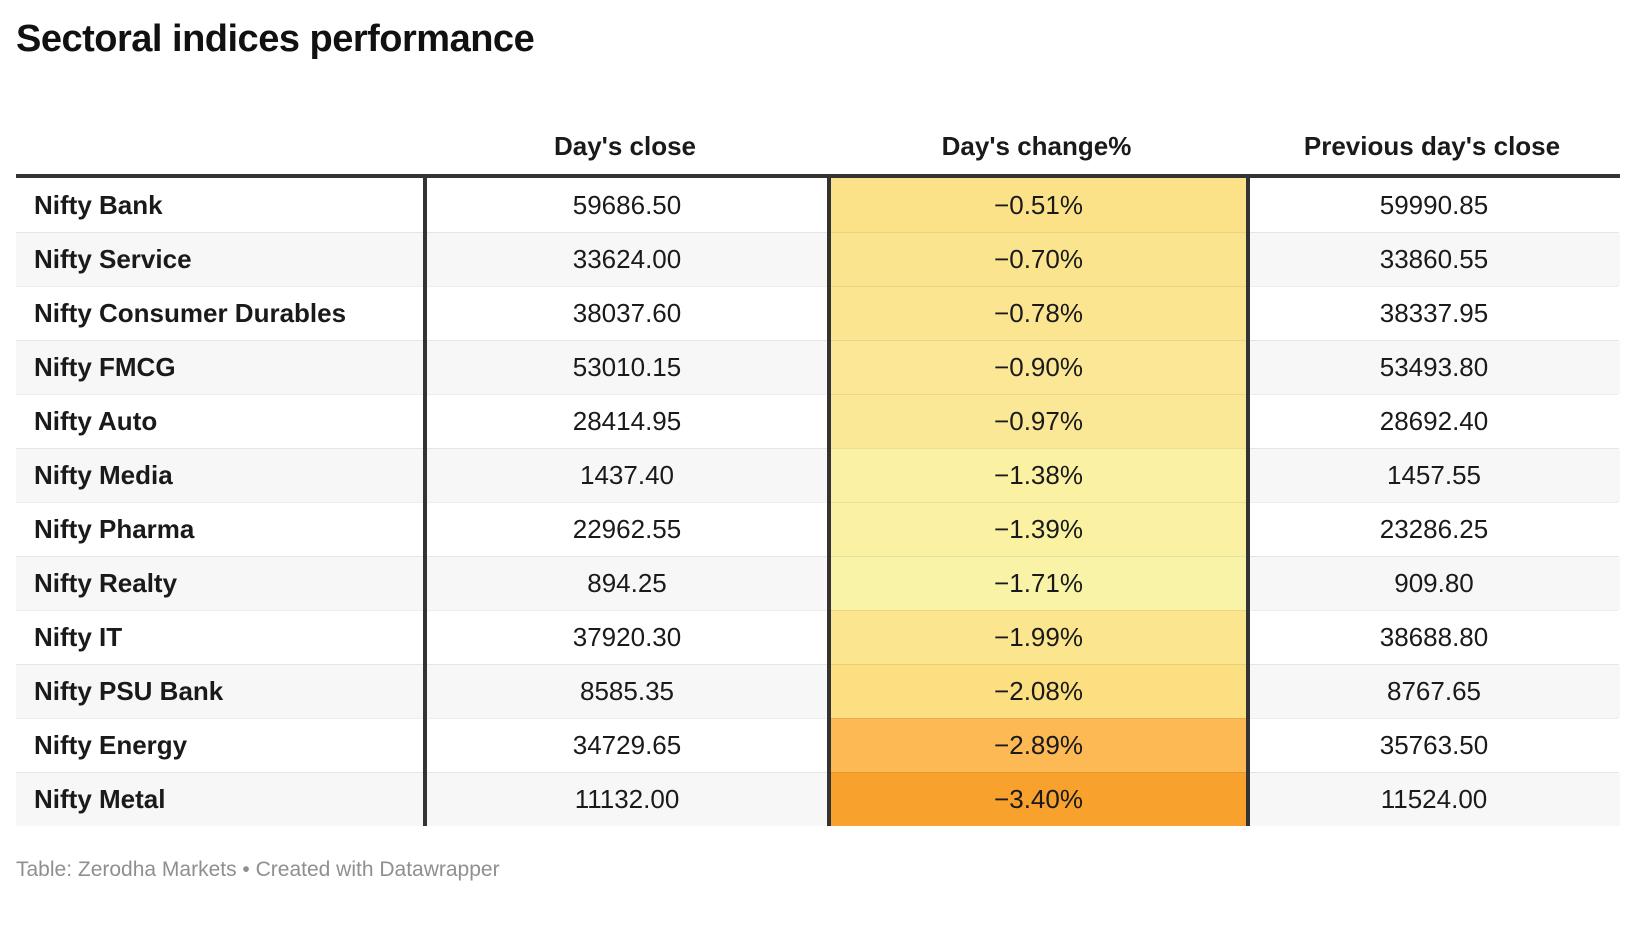 The image size is (1636, 930). Describe the element at coordinates (219, 691) in the screenshot. I see `row-label: Nifty PSU Bank` at that location.